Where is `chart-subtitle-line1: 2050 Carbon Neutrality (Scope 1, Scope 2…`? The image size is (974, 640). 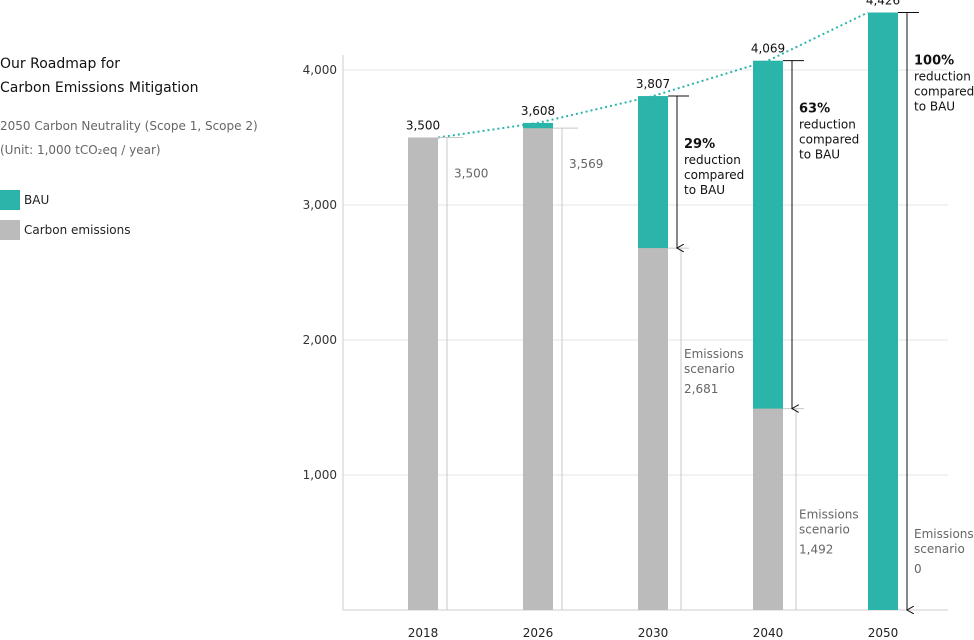
chart-subtitle-line1: 2050 Carbon Neutrality (Scope 1, Scope 2… is located at coordinates (129, 126).